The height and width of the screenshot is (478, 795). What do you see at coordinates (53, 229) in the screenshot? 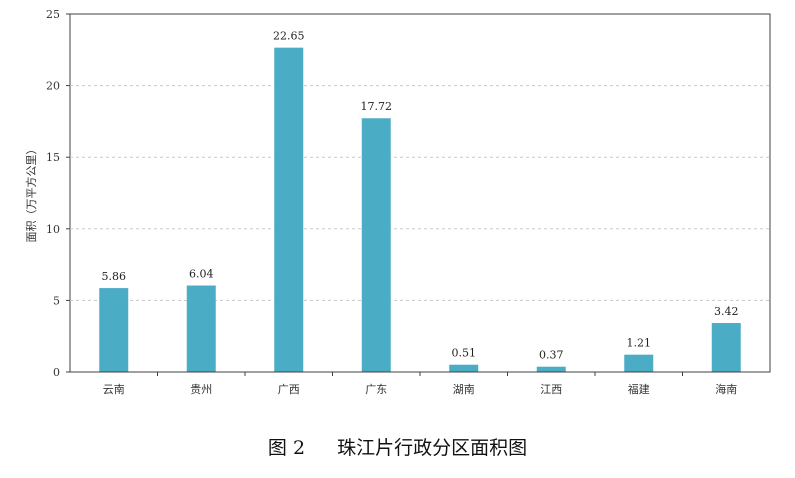
I see `y-tick-label: 10` at bounding box center [53, 229].